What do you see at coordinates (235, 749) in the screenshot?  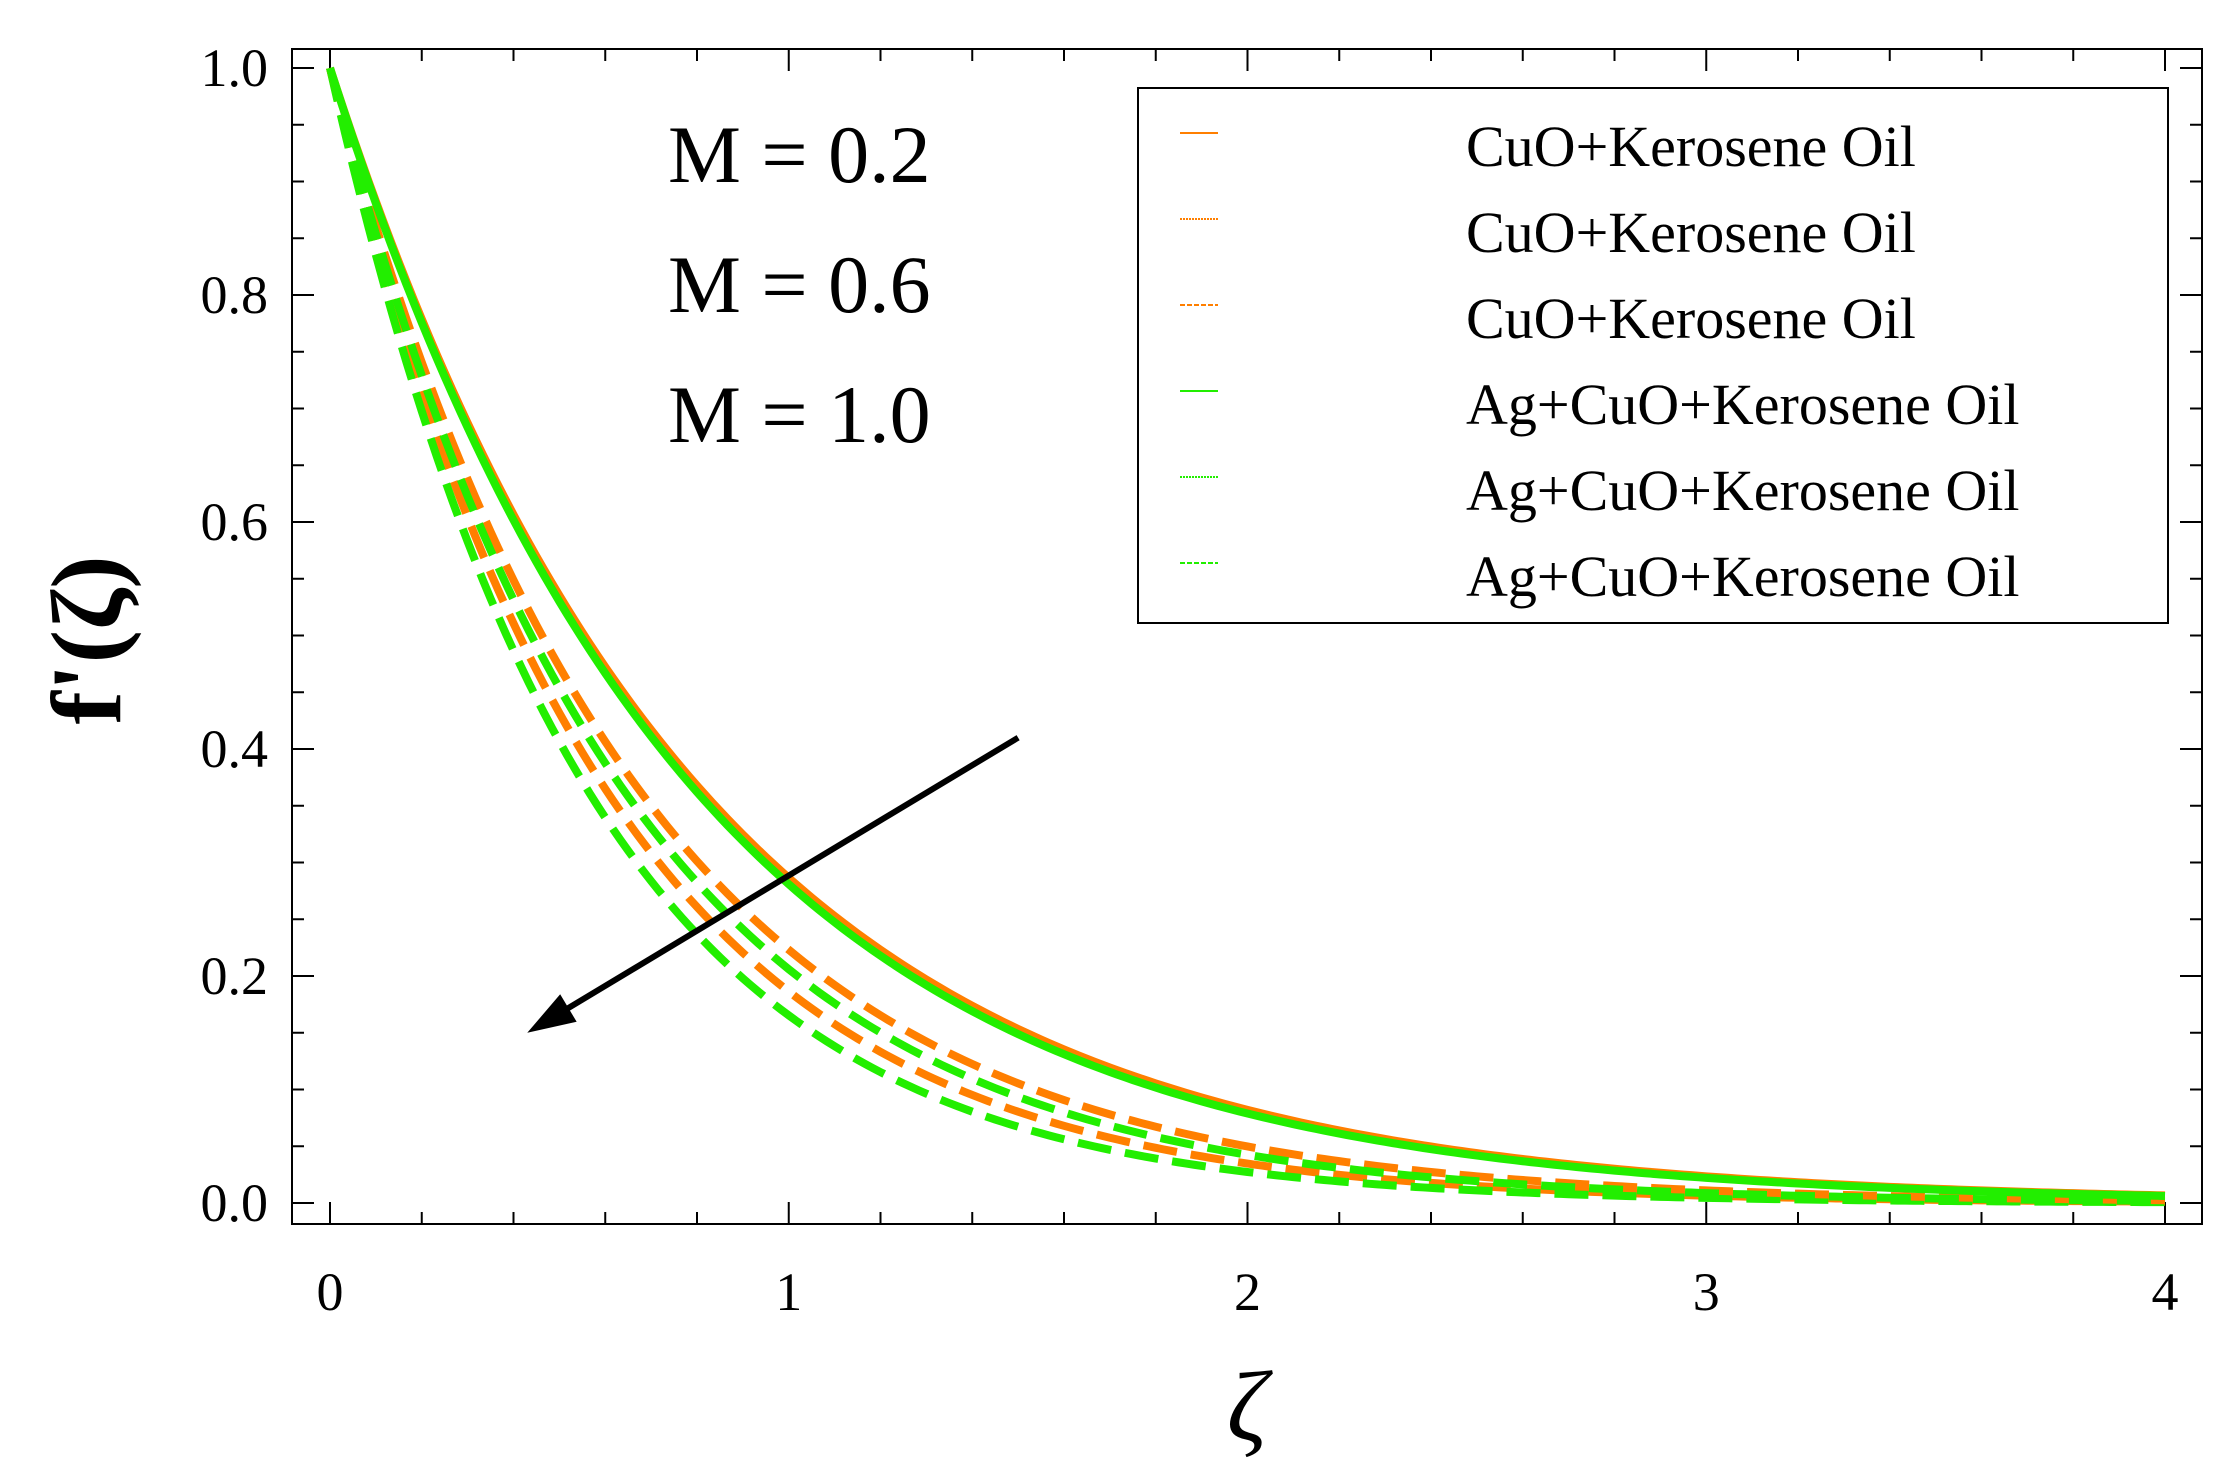 I see `y-tick-label: 0.4` at bounding box center [235, 749].